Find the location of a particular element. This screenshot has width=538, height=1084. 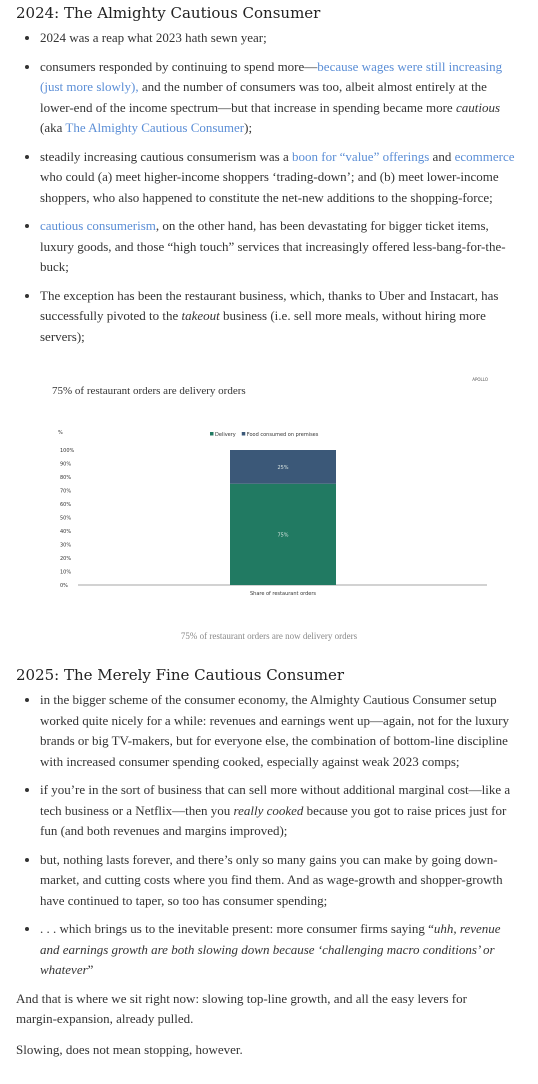

text-run: and is located at coordinates (442, 156).